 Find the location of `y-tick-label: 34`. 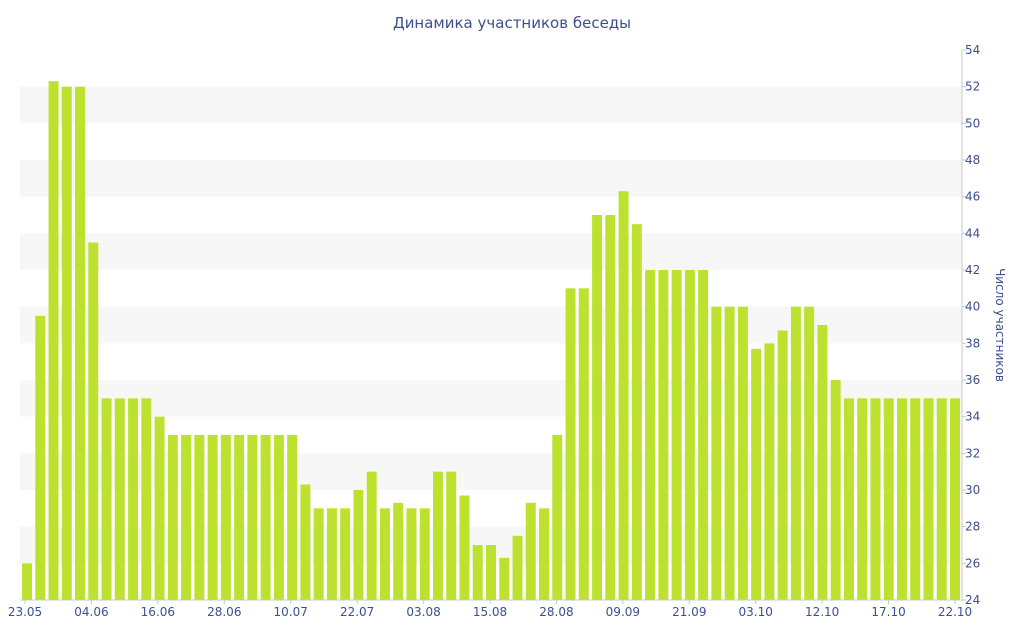

y-tick-label: 34 is located at coordinates (972, 417).